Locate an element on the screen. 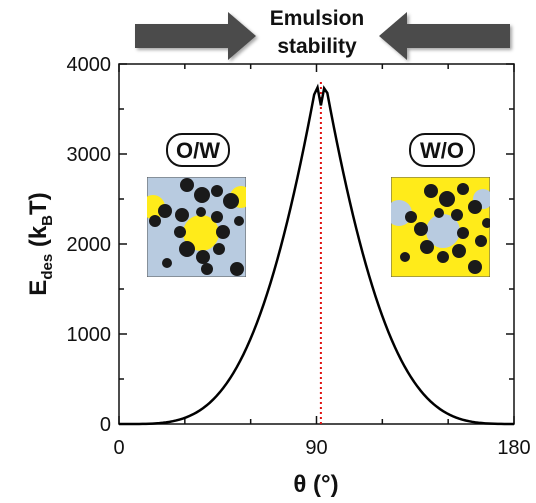 The width and height of the screenshot is (536, 503). ow-annotation: O/W is located at coordinates (196, 205).